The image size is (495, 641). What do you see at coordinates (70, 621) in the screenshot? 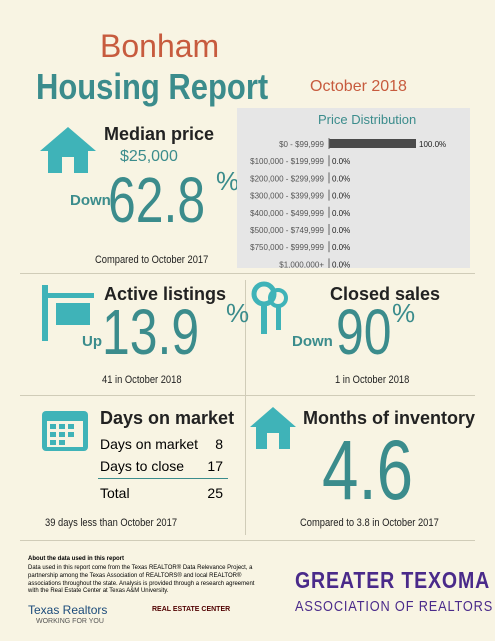
I see `logo-tag: WORKING FOR YOU` at bounding box center [70, 621].